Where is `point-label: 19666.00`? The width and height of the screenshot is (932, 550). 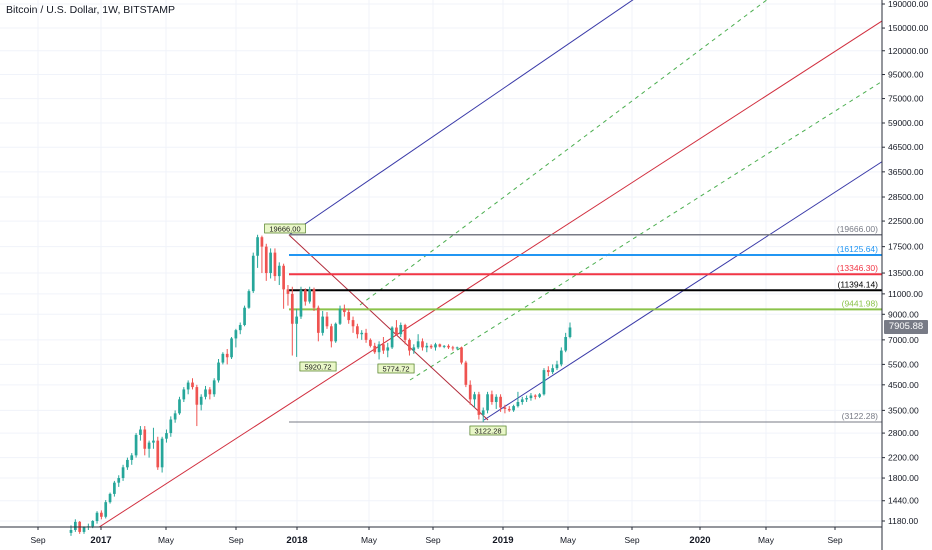 point-label: 19666.00 is located at coordinates (284, 228).